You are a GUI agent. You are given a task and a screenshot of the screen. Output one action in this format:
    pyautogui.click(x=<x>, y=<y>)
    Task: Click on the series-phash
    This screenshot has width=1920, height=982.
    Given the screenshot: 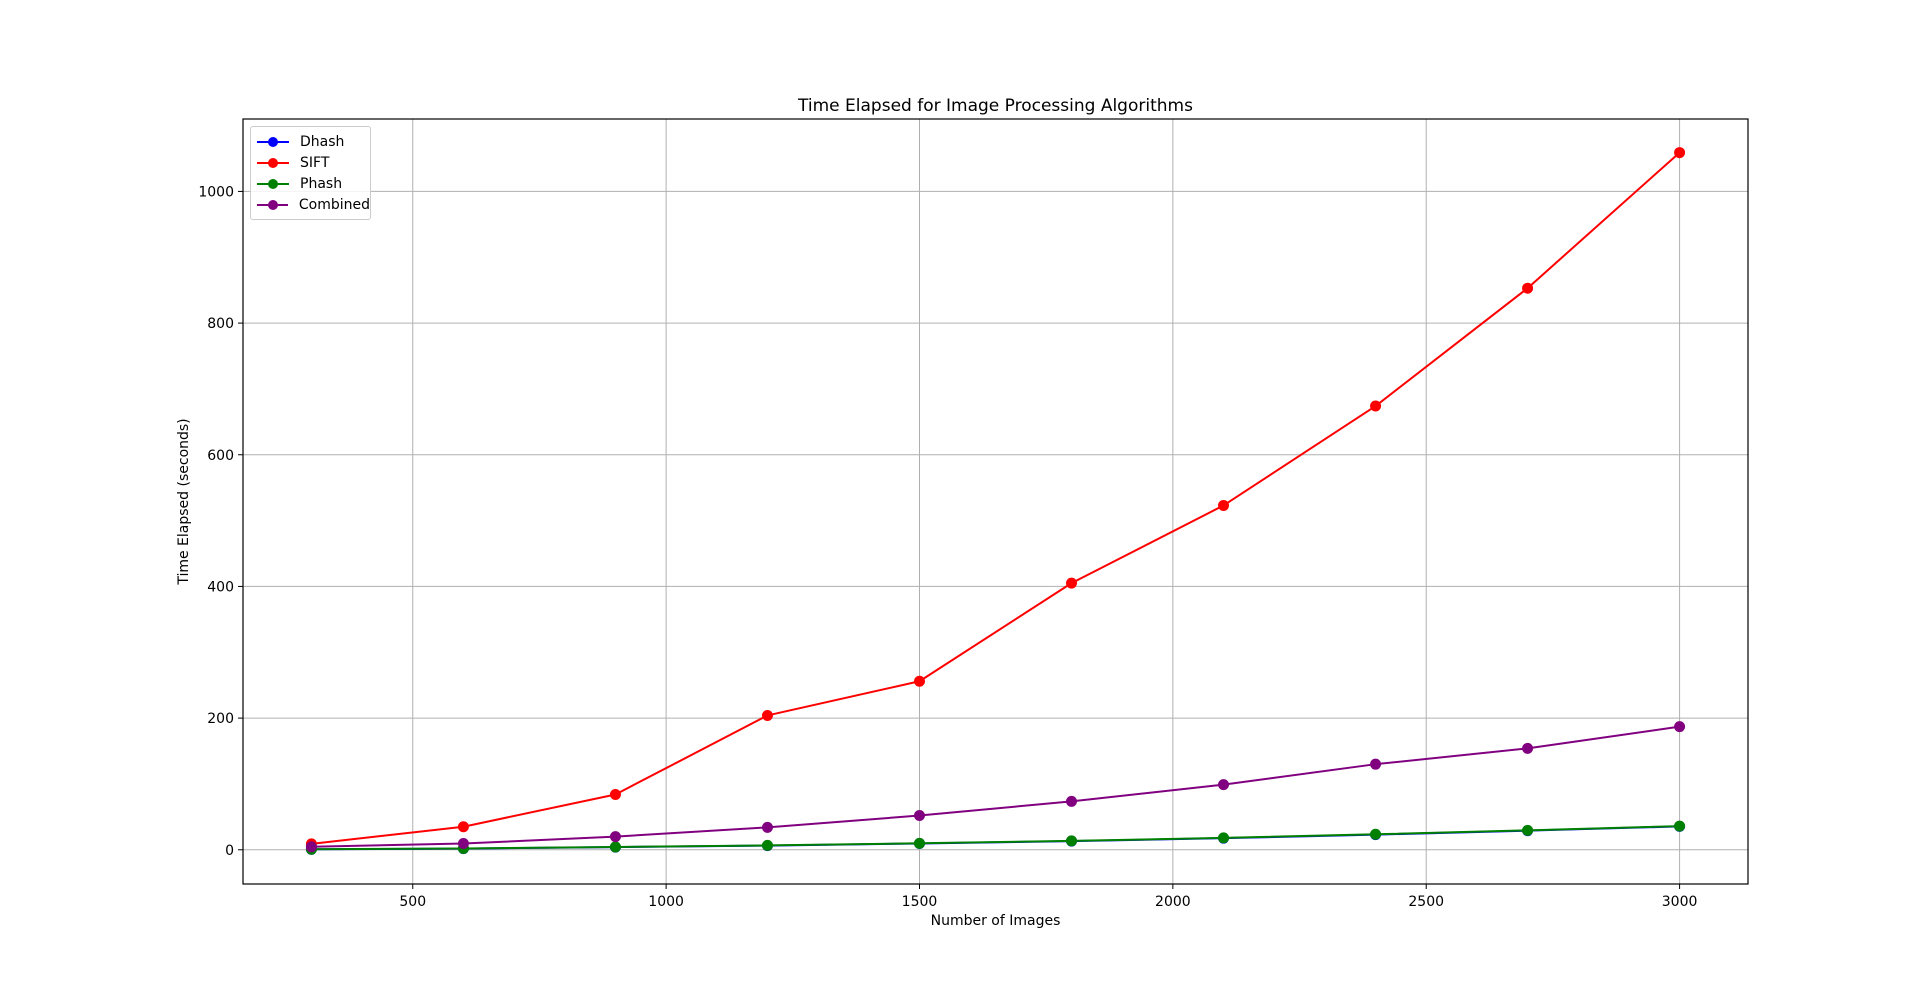 What is the action you would take?
    pyautogui.click(x=995, y=837)
    